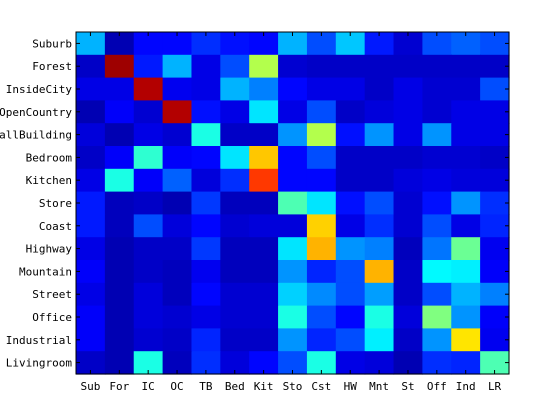 The width and height of the screenshot is (560, 420). What do you see at coordinates (49, 249) in the screenshot?
I see `y-tick-label: Highway` at bounding box center [49, 249].